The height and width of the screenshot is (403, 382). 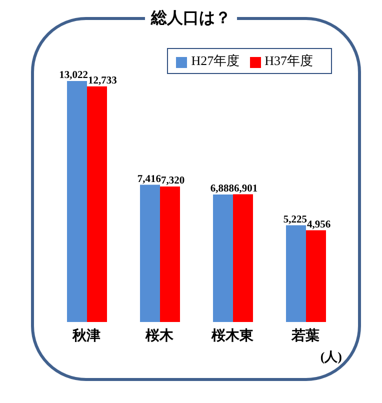 What do you see at coordinates (86, 336) in the screenshot?
I see `x-tick-label: 秋津` at bounding box center [86, 336].